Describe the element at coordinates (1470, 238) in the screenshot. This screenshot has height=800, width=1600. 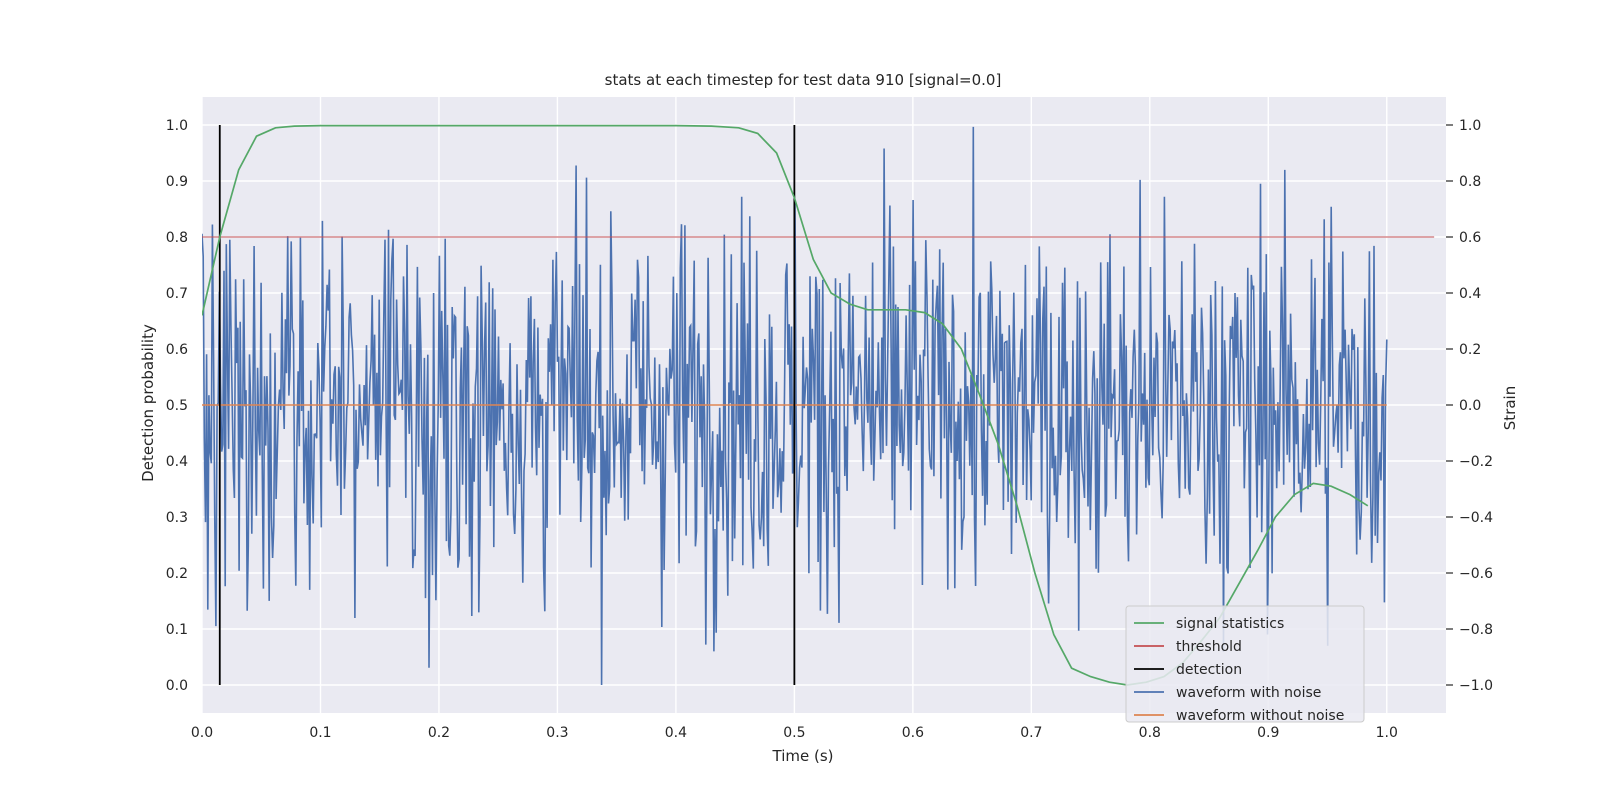
I see `right-y-tick-label: 0.6` at that location.